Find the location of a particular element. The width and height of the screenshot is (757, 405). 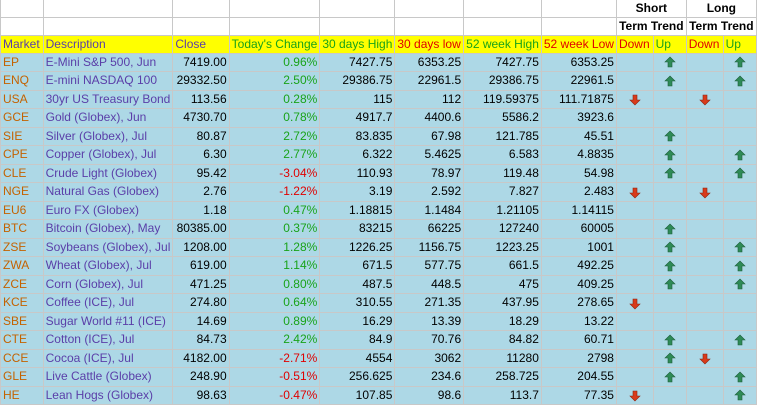

close-cell: 80.87 is located at coordinates (201, 136).